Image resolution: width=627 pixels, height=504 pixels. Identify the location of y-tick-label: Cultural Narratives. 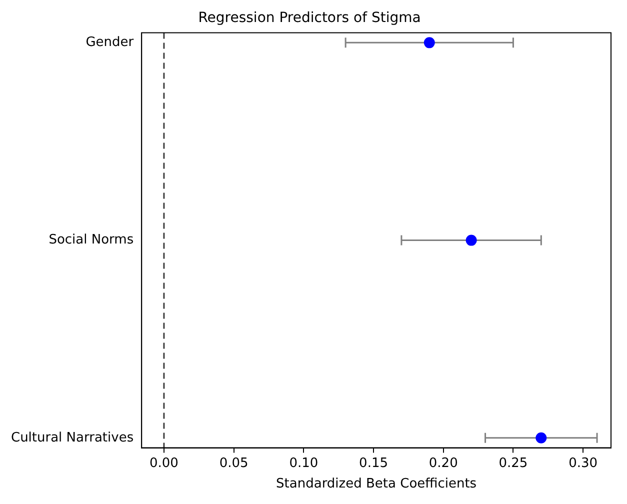
(72, 438).